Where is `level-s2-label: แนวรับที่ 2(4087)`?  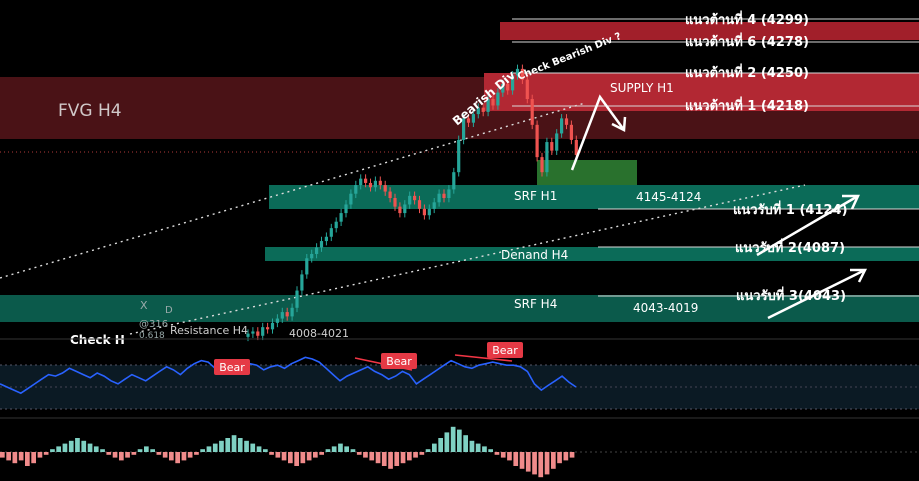
level-s2-label: แนวรับที่ 2(4087) is located at coordinates (790, 247).